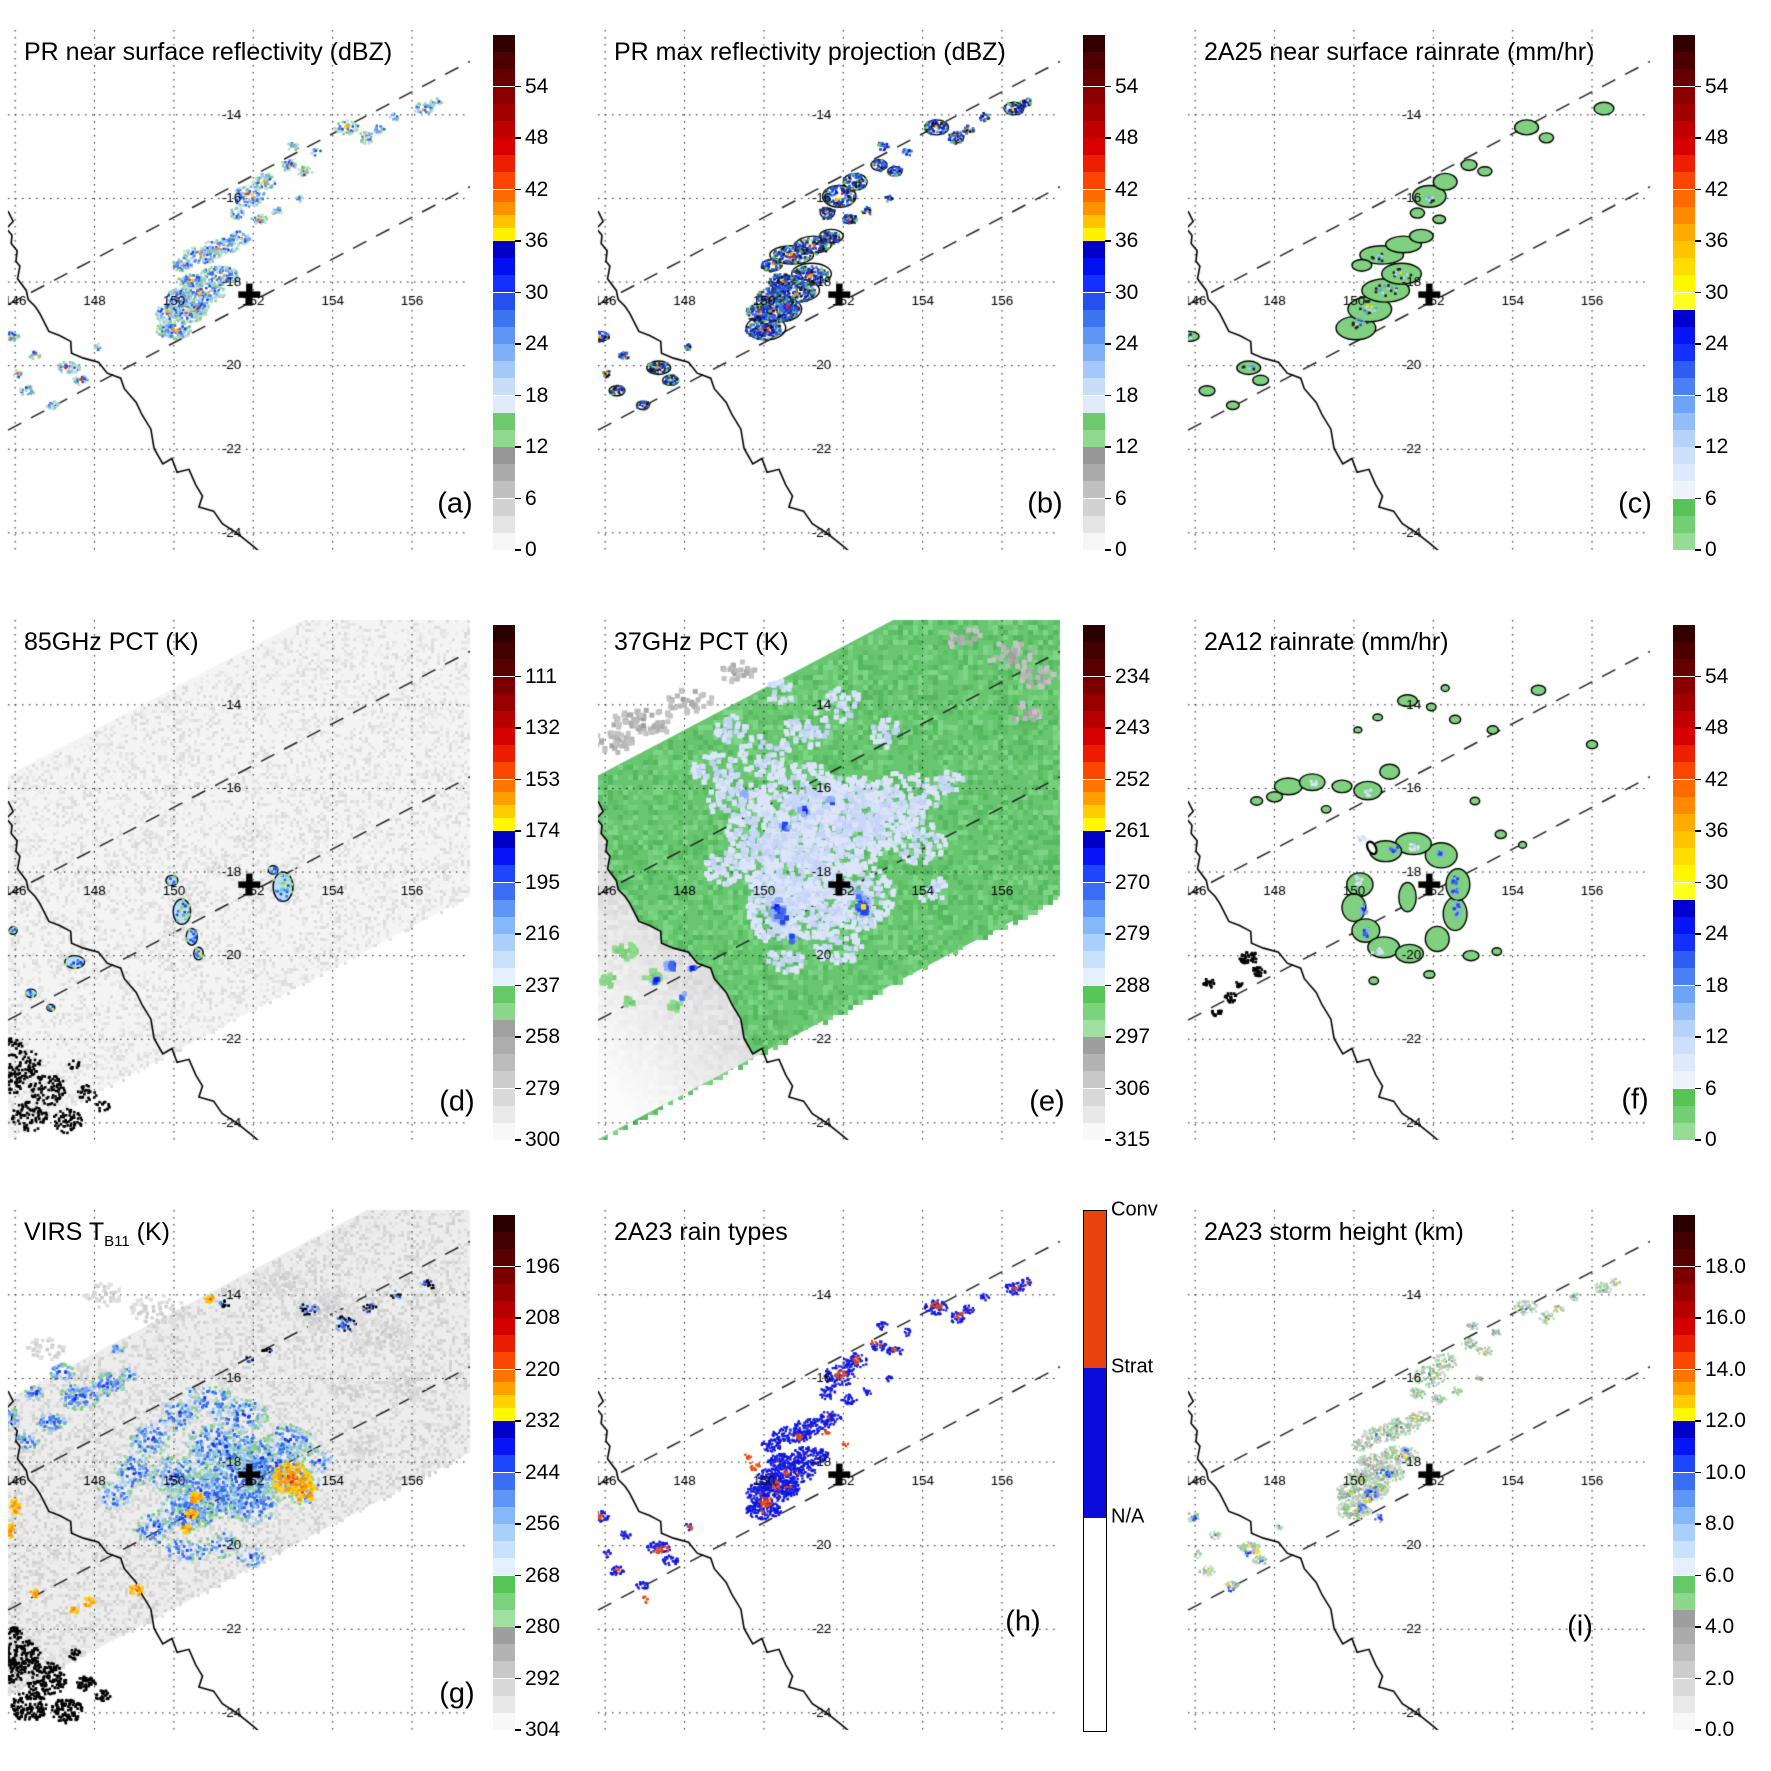 The image size is (1771, 1771). Describe the element at coordinates (1717, 137) in the screenshot. I see `colorbar-tick-label: 48` at that location.